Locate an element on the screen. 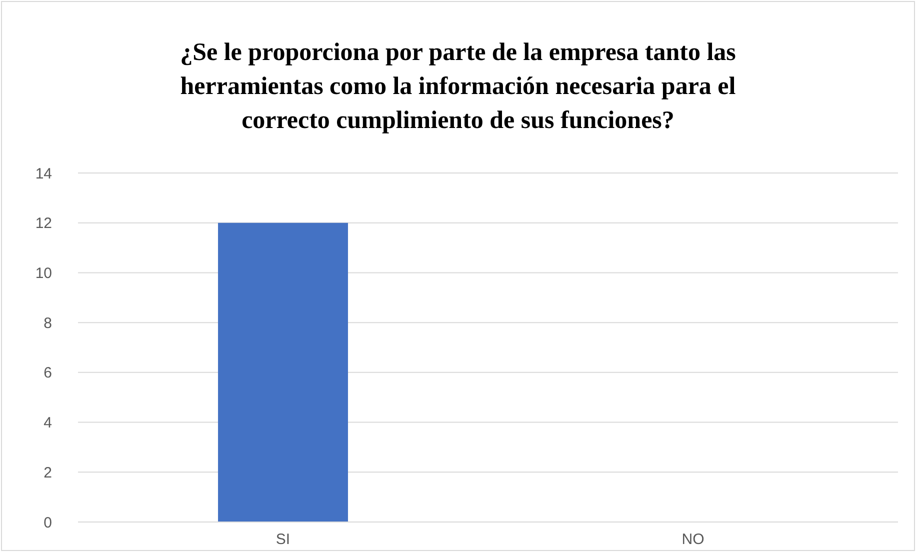  y-tick-label: 10 is located at coordinates (43, 273).